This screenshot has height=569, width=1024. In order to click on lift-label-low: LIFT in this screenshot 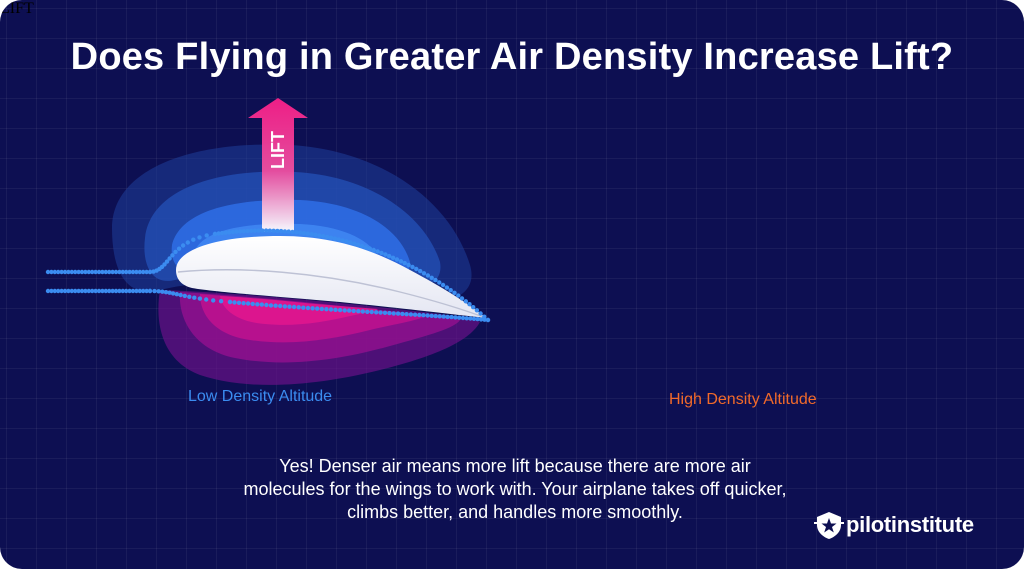, I will do `click(278, 150)`.